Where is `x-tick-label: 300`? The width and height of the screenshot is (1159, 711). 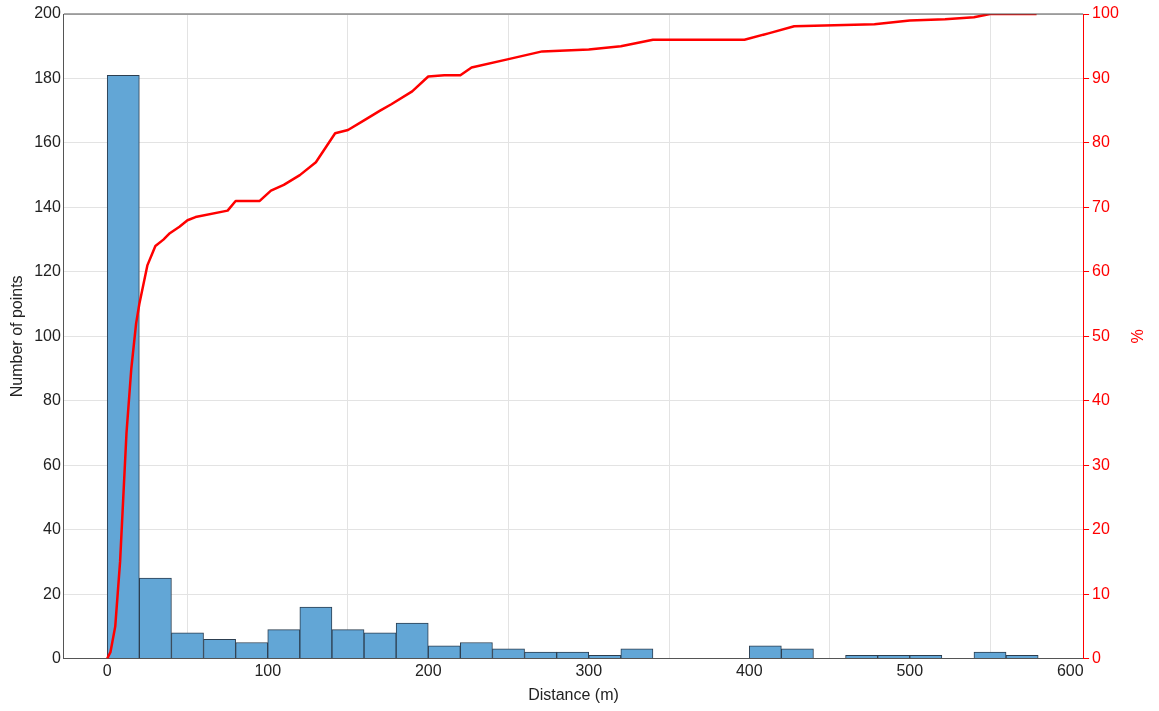
x-tick-label: 300 is located at coordinates (589, 670).